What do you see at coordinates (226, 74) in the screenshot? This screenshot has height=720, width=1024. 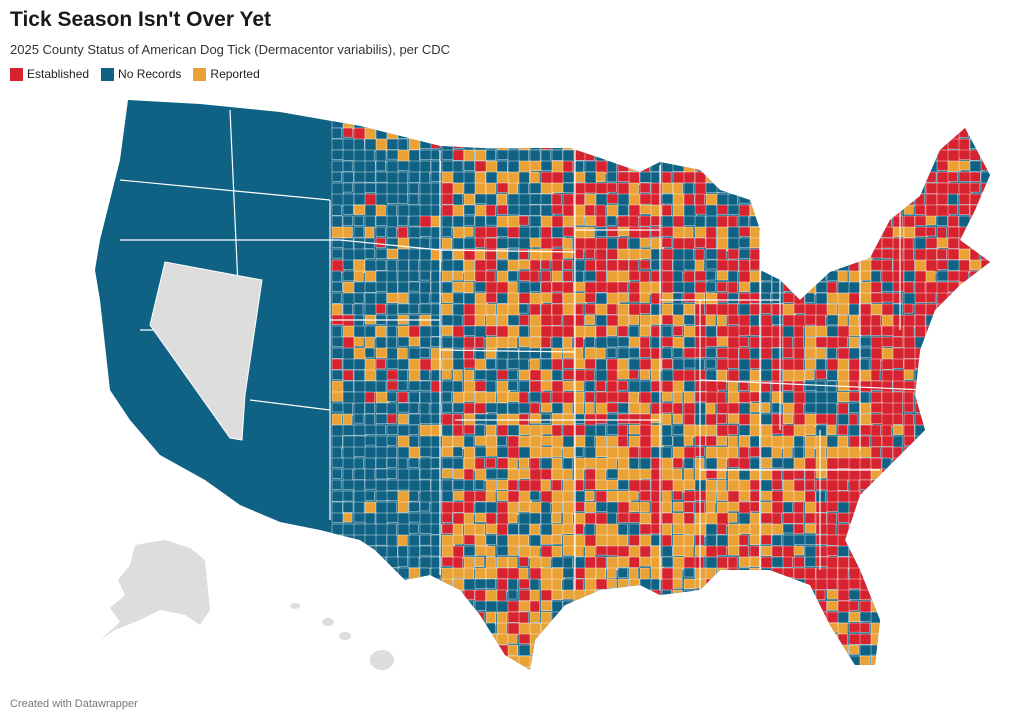 I see `legend-item-reported: Reported` at bounding box center [226, 74].